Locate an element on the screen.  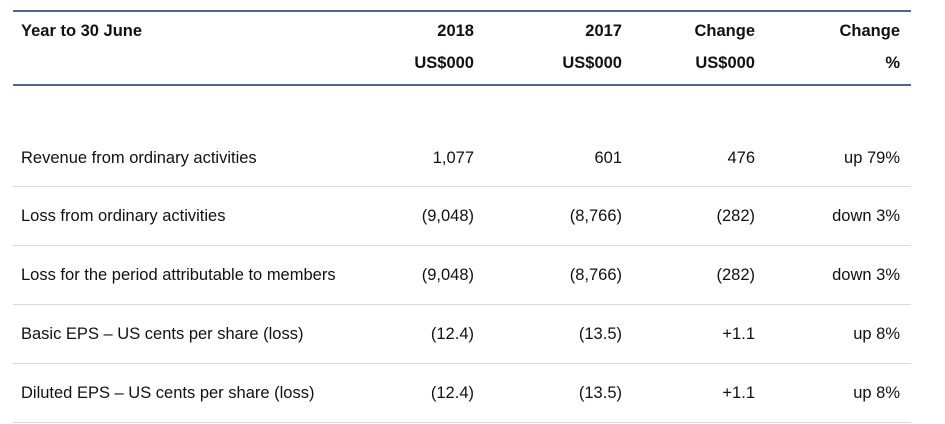
row-label: Loss from ordinary activities is located at coordinates (195, 216).